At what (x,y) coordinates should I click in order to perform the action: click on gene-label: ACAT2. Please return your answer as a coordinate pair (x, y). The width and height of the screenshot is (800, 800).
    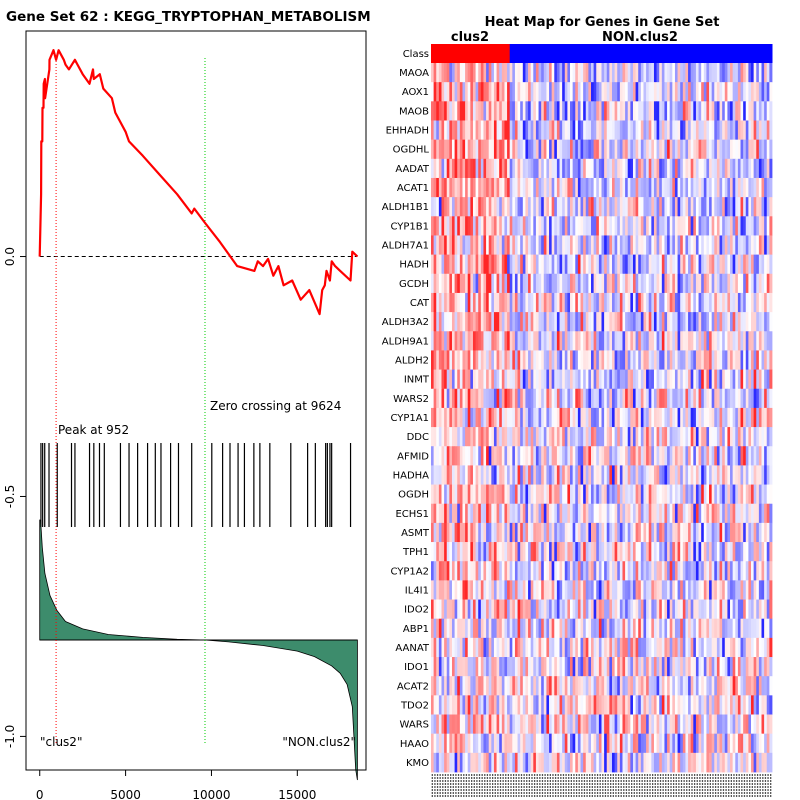
    Looking at the image, I should click on (413, 686).